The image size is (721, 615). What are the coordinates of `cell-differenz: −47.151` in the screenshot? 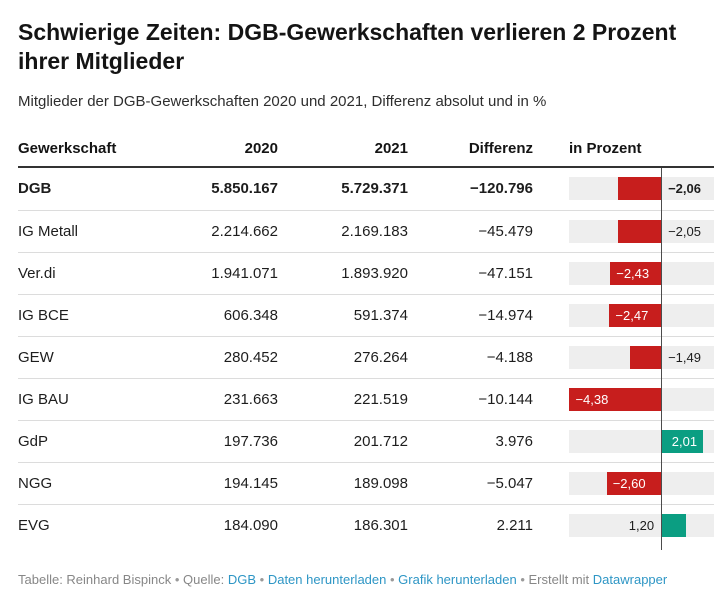 It's located at (505, 273).